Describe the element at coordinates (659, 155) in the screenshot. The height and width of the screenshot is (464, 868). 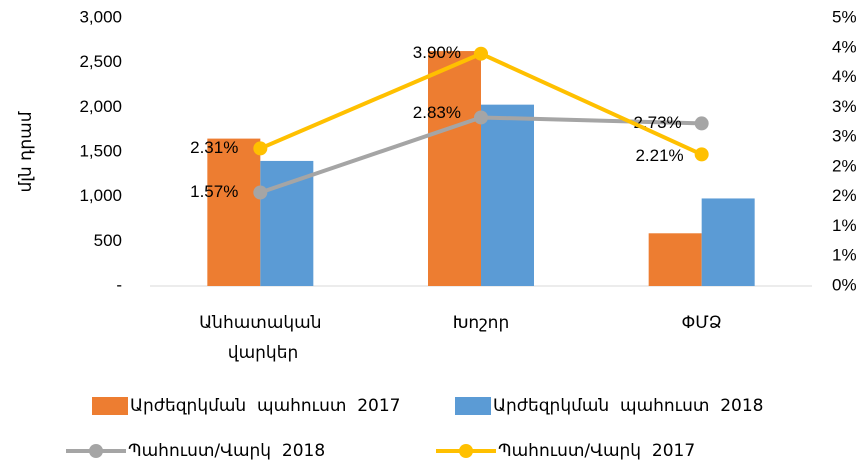
I see `data-label: 2.21%` at that location.